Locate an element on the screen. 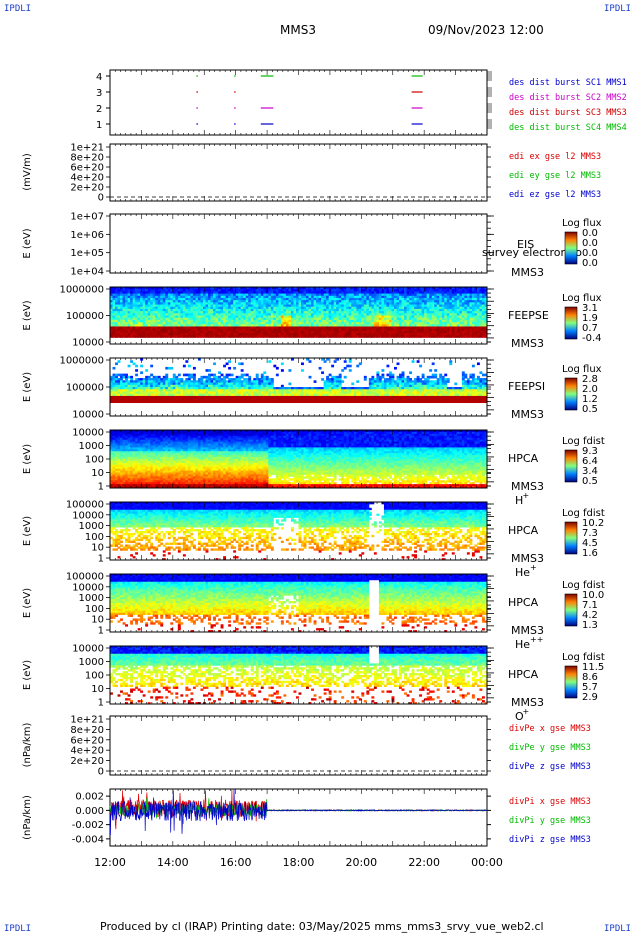  burst-legend-entry: des dist burst SC1 MMS1 is located at coordinates (568, 83).